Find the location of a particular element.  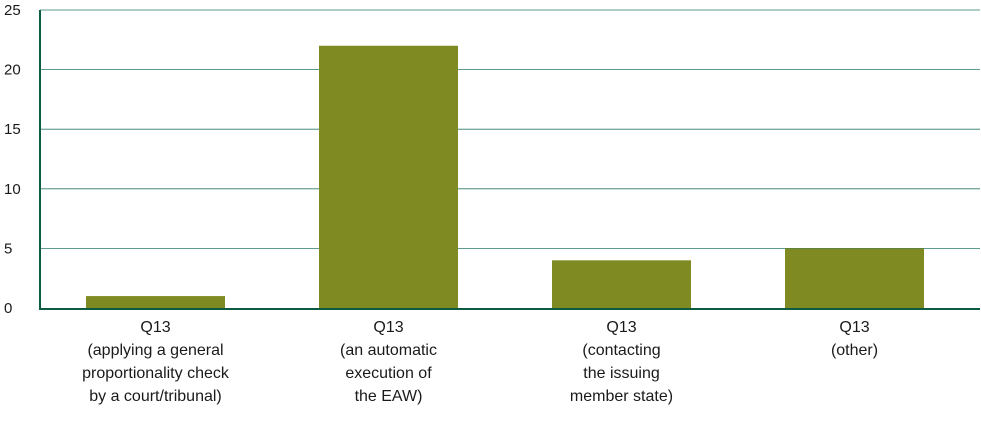

y-tick-label: 10 is located at coordinates (12, 189).